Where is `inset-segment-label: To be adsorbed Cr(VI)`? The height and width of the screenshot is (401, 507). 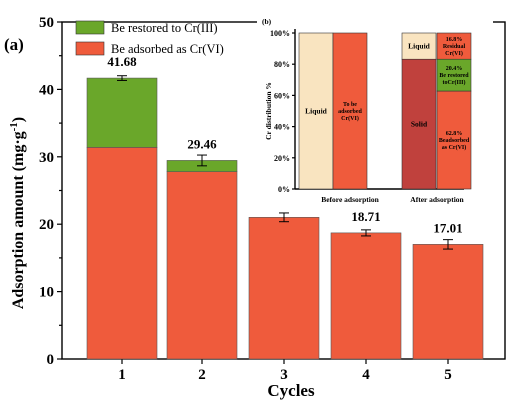
inset-segment-label: To be adsorbed Cr(VI) is located at coordinates (350, 112).